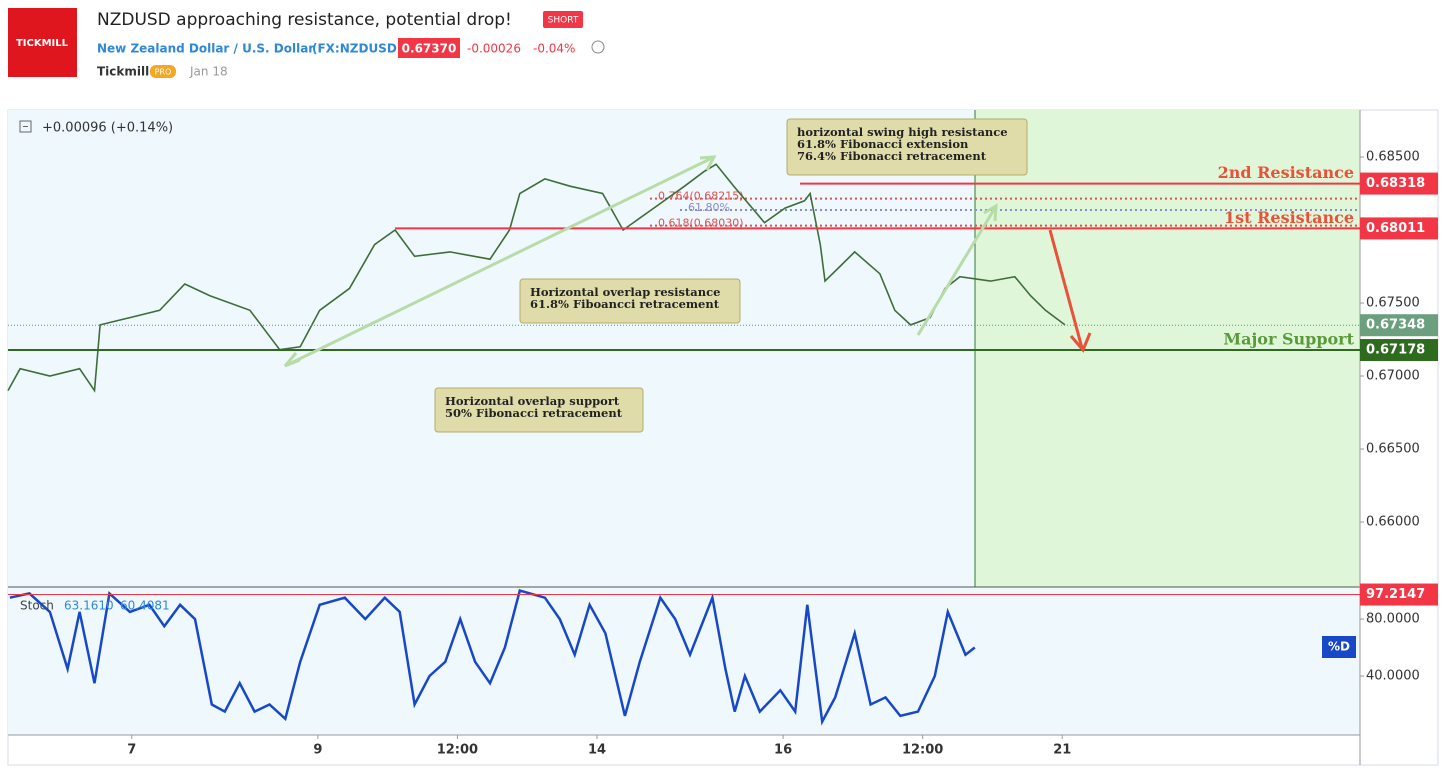  What do you see at coordinates (492, 657) in the screenshot?
I see `series-line` at bounding box center [492, 657].